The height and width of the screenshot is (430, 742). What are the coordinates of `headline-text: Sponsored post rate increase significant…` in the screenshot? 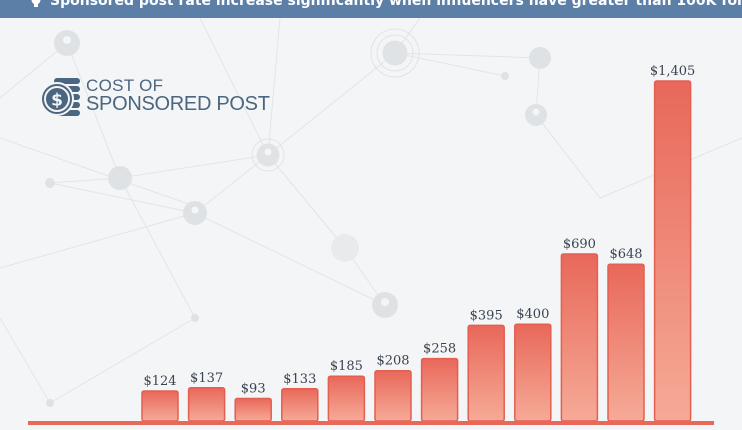 It's located at (396, 4).